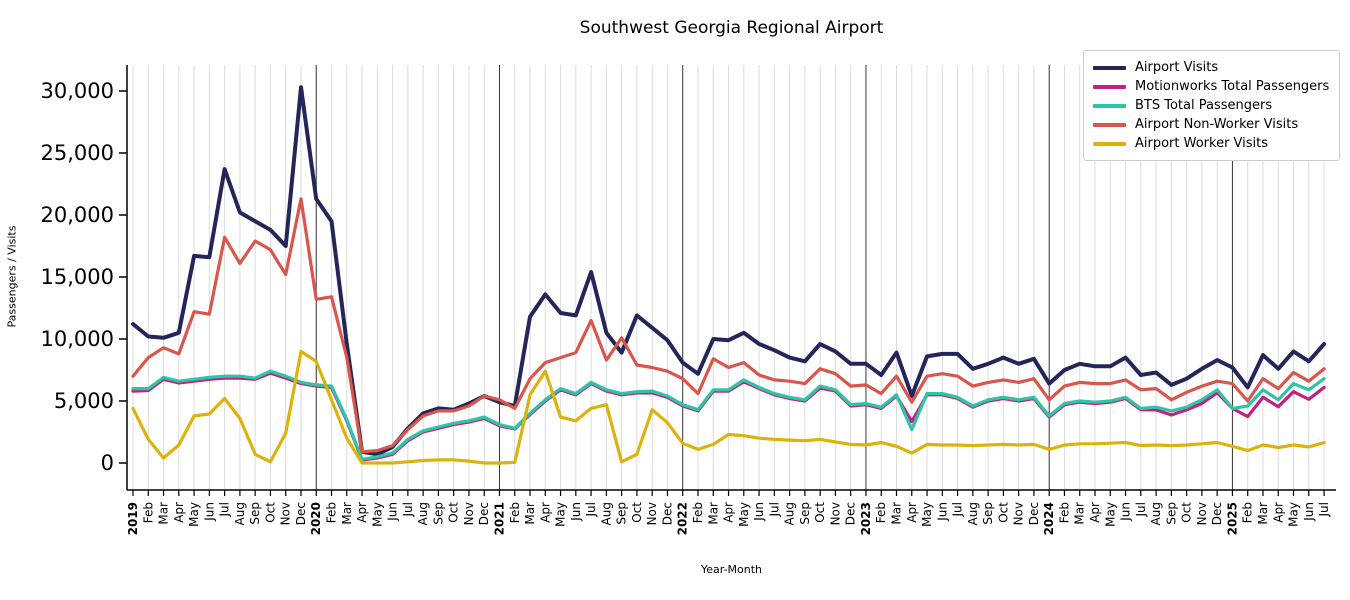 The height and width of the screenshot is (600, 1350). Describe the element at coordinates (316, 518) in the screenshot. I see `x-tick-label-year: 2020` at that location.